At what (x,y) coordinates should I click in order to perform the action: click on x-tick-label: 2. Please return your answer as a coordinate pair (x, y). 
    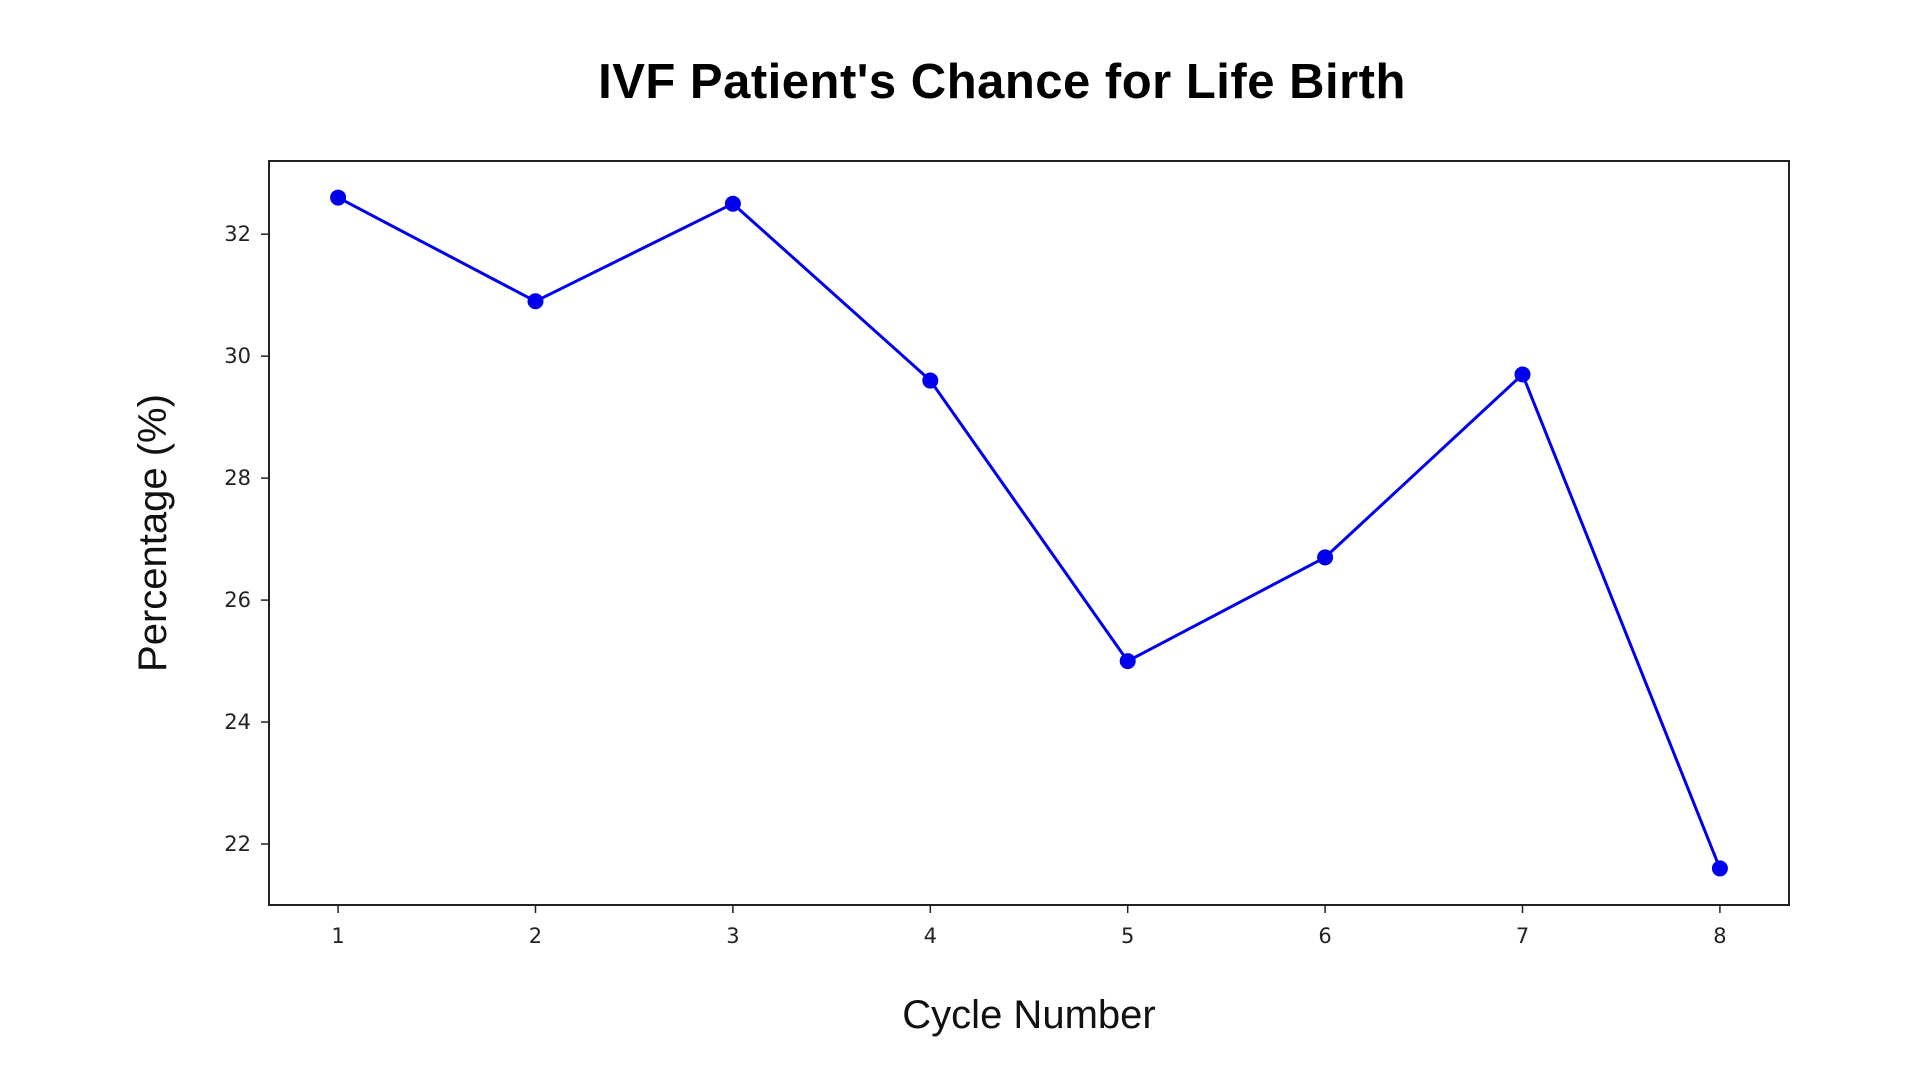
    Looking at the image, I should click on (535, 936).